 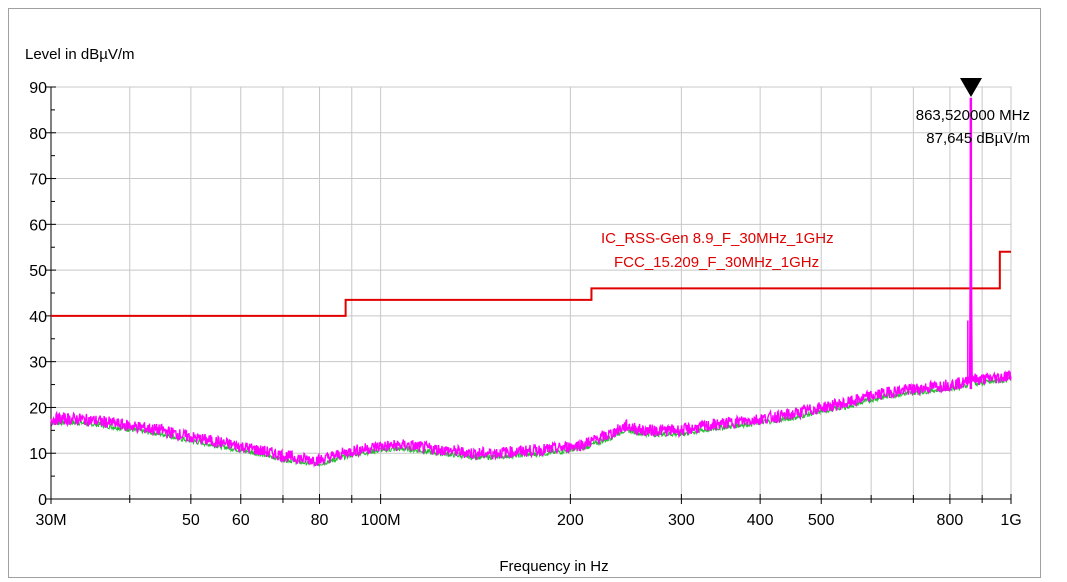 What do you see at coordinates (38, 271) in the screenshot?
I see `y-tick-label: 50` at bounding box center [38, 271].